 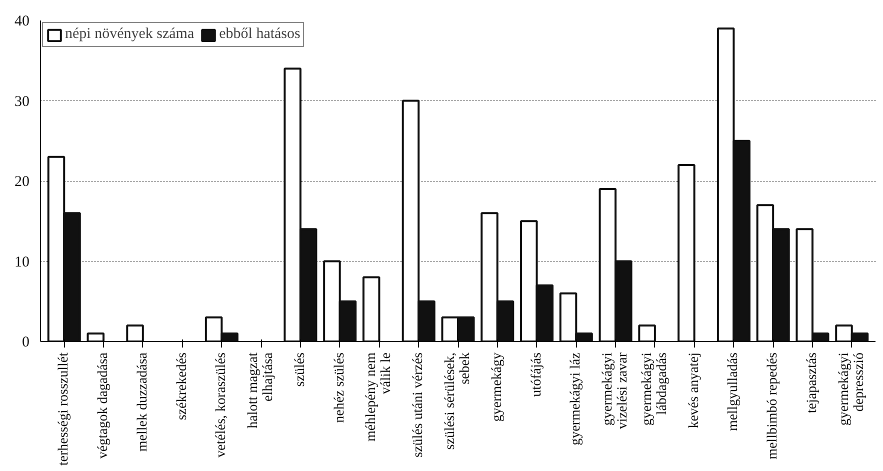 I want to click on x-tick-label: tejapasztás, so click(x=812, y=383).